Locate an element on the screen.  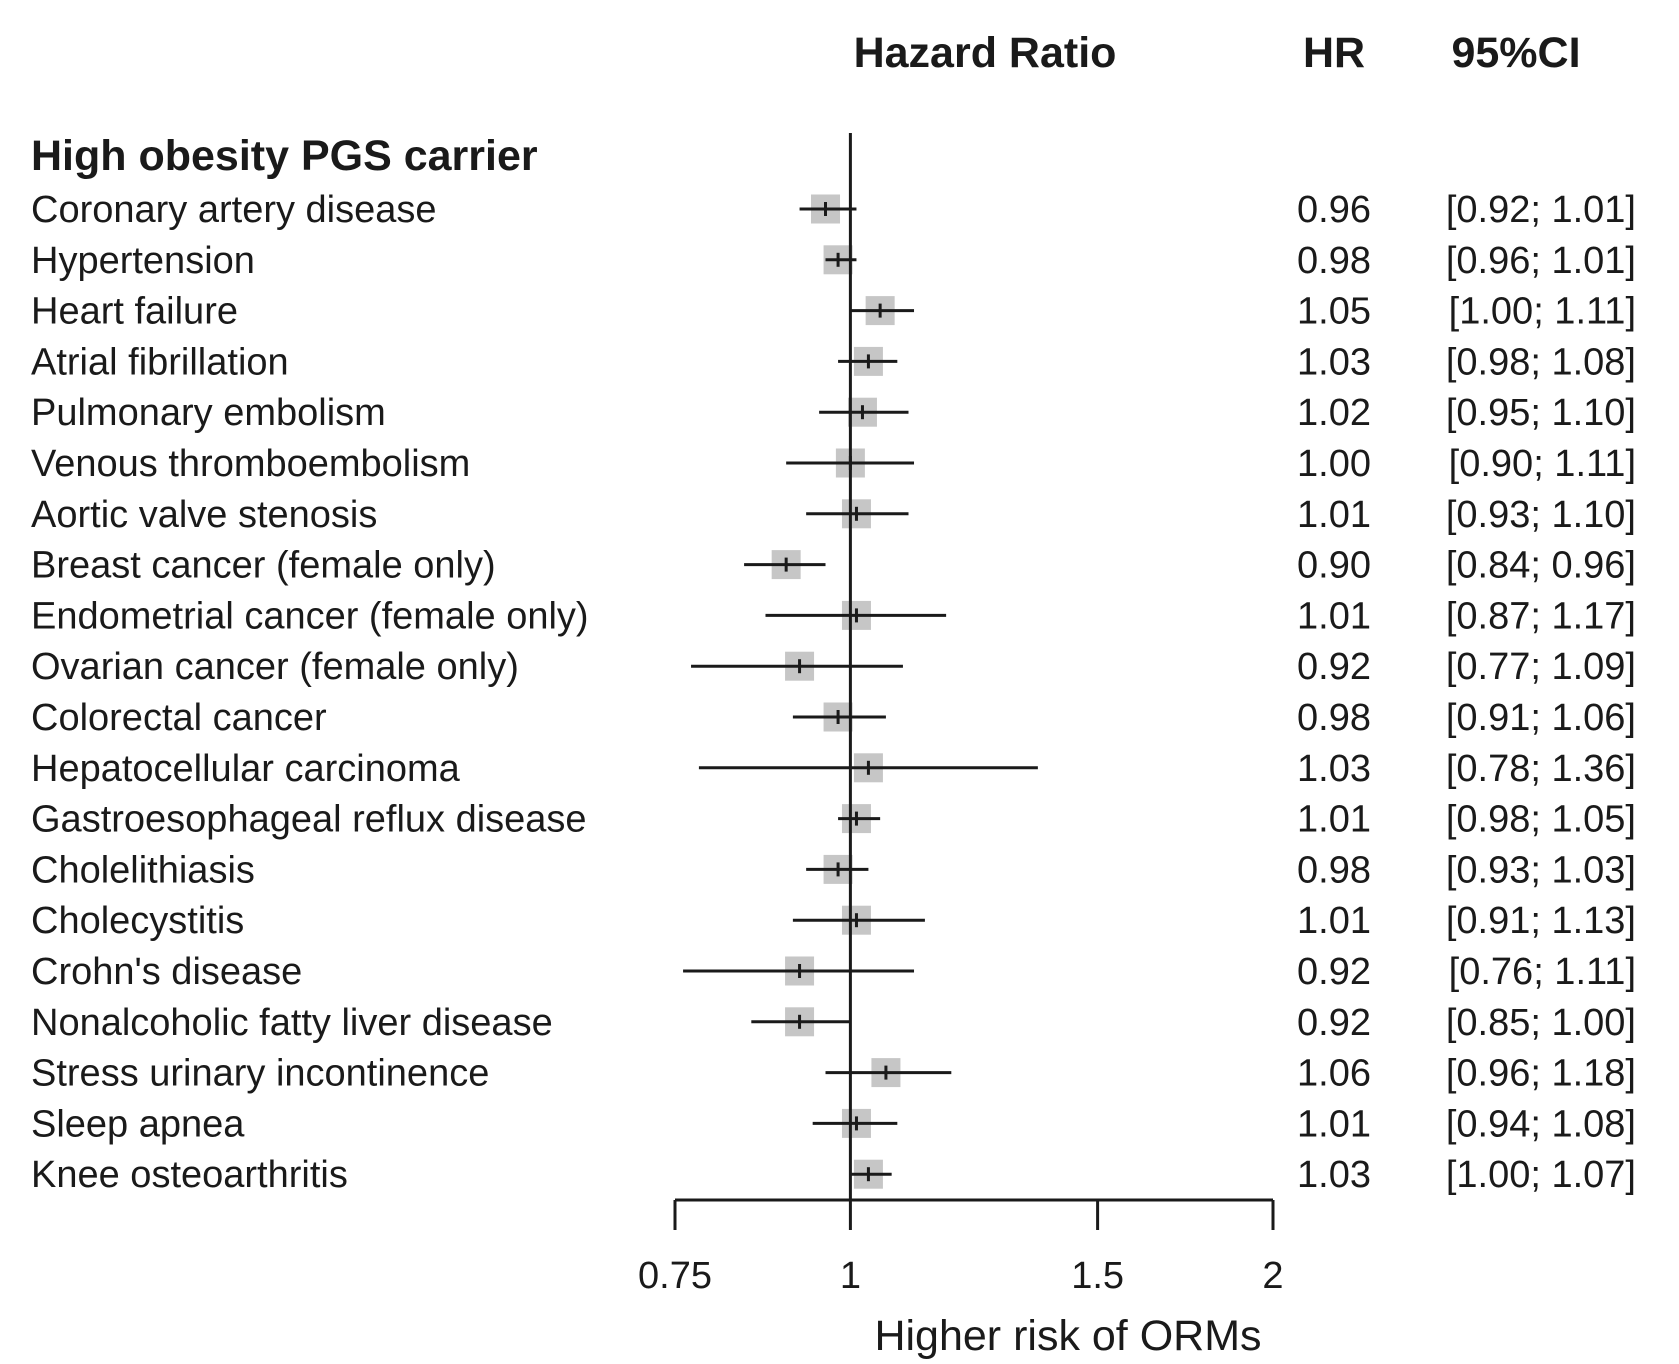
hr-value: 0.90 is located at coordinates (1334, 566).